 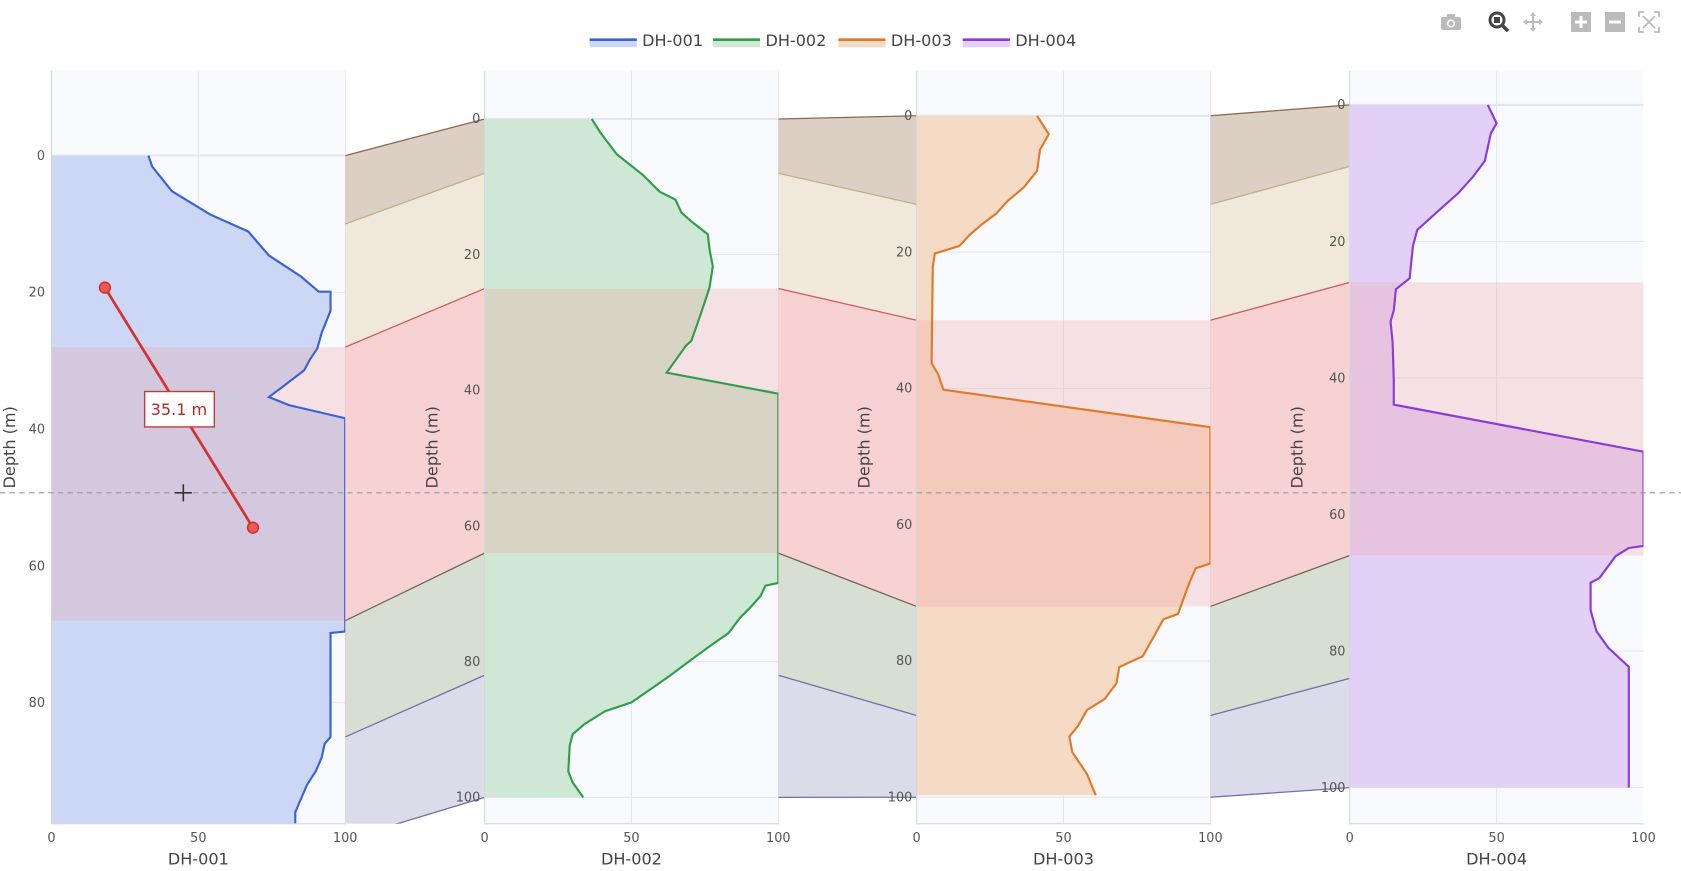 I want to click on zoom-button, so click(x=1499, y=22).